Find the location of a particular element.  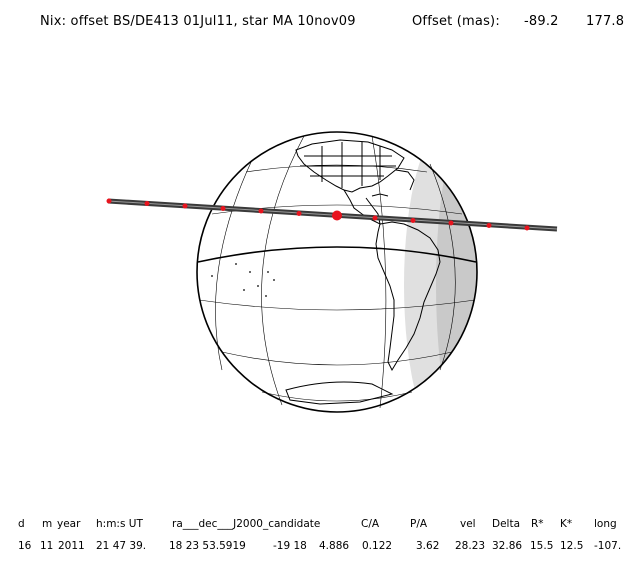

header-pa: P/A is located at coordinates (419, 524).